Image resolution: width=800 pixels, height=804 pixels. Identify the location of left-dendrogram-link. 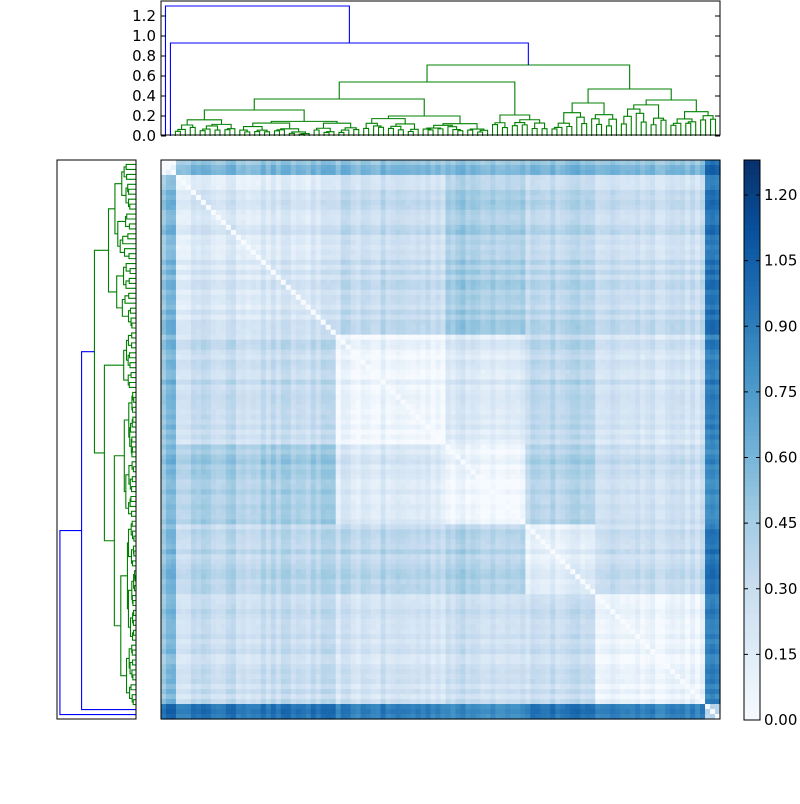
(129, 239).